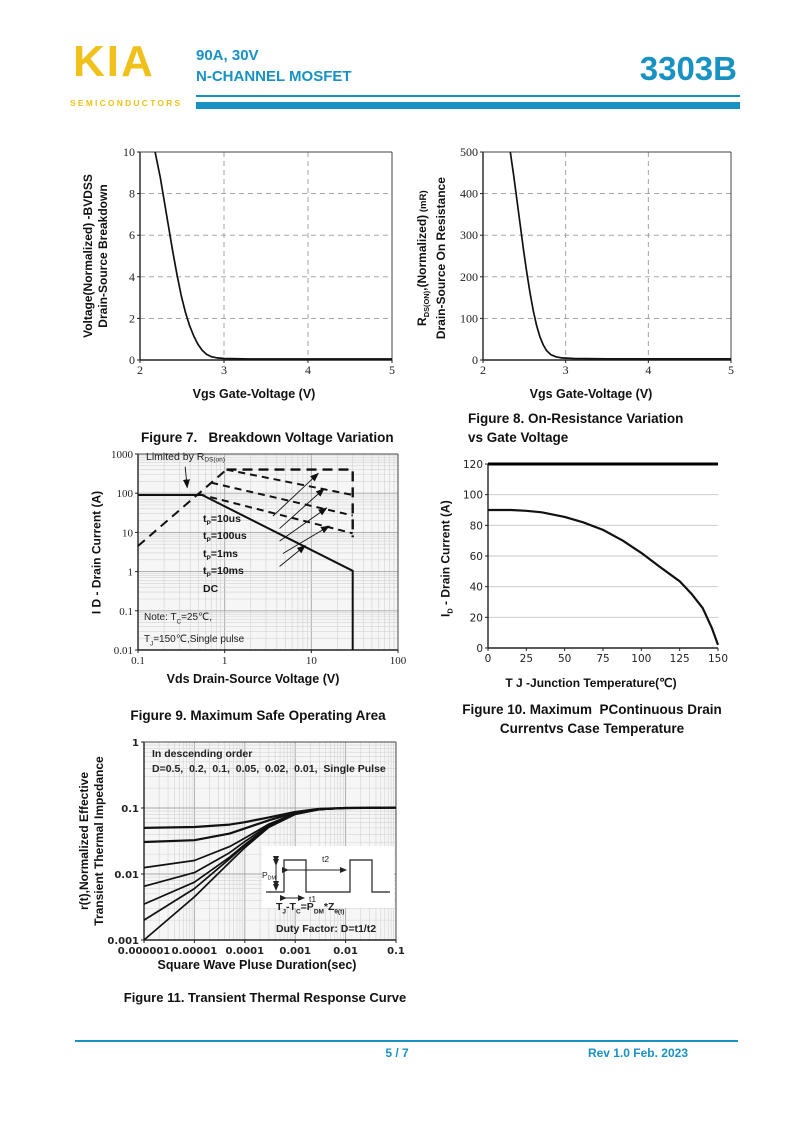 This screenshot has height=1123, width=794. I want to click on svg-text: 0.000001, so click(144, 951).